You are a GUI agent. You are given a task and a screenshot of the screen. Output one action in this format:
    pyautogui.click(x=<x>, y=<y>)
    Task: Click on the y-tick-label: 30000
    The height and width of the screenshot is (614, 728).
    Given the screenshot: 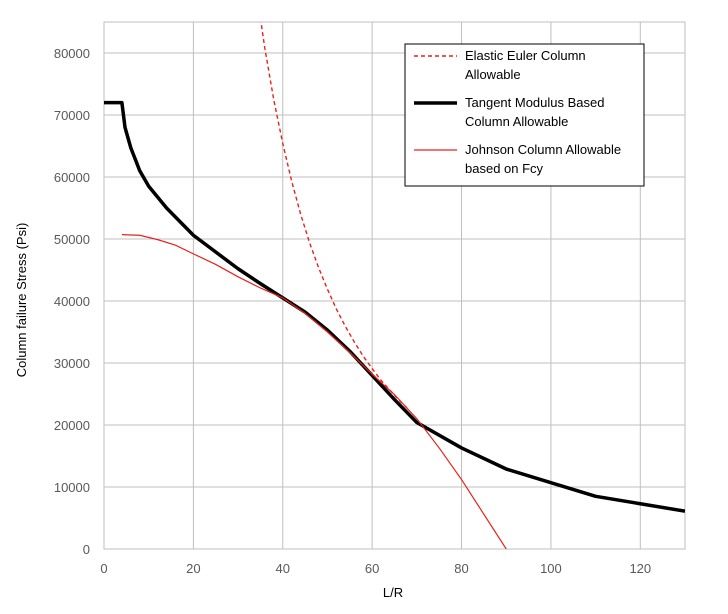 What is the action you would take?
    pyautogui.click(x=72, y=363)
    